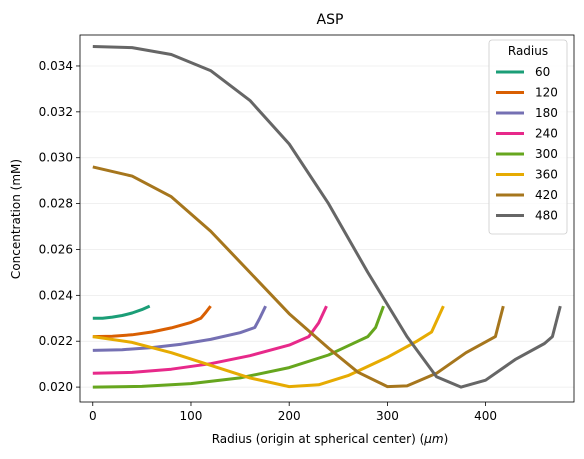 Image resolution: width=584 pixels, height=459 pixels. What do you see at coordinates (93, 416) in the screenshot?
I see `x-tick-label: 0` at bounding box center [93, 416].